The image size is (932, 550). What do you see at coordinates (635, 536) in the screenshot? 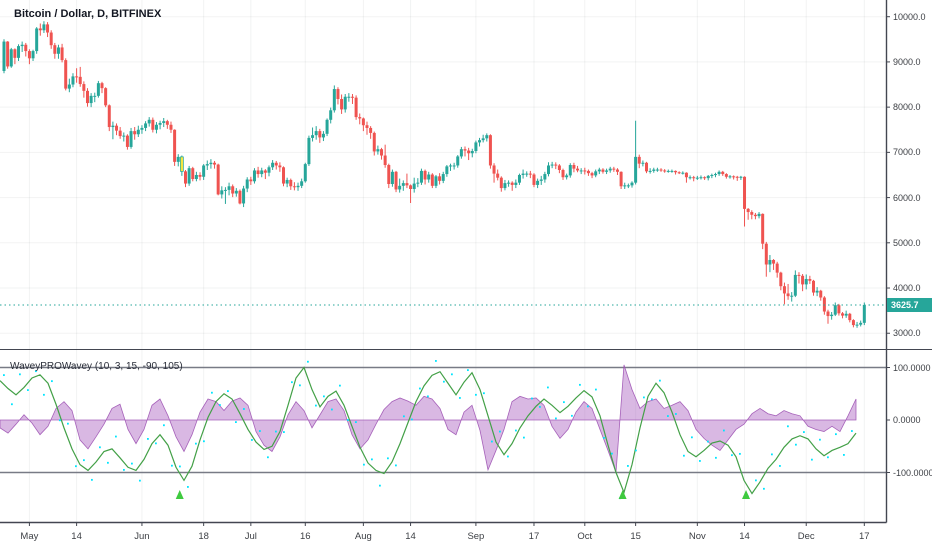
I see `time-axis-label: 15` at bounding box center [635, 536].